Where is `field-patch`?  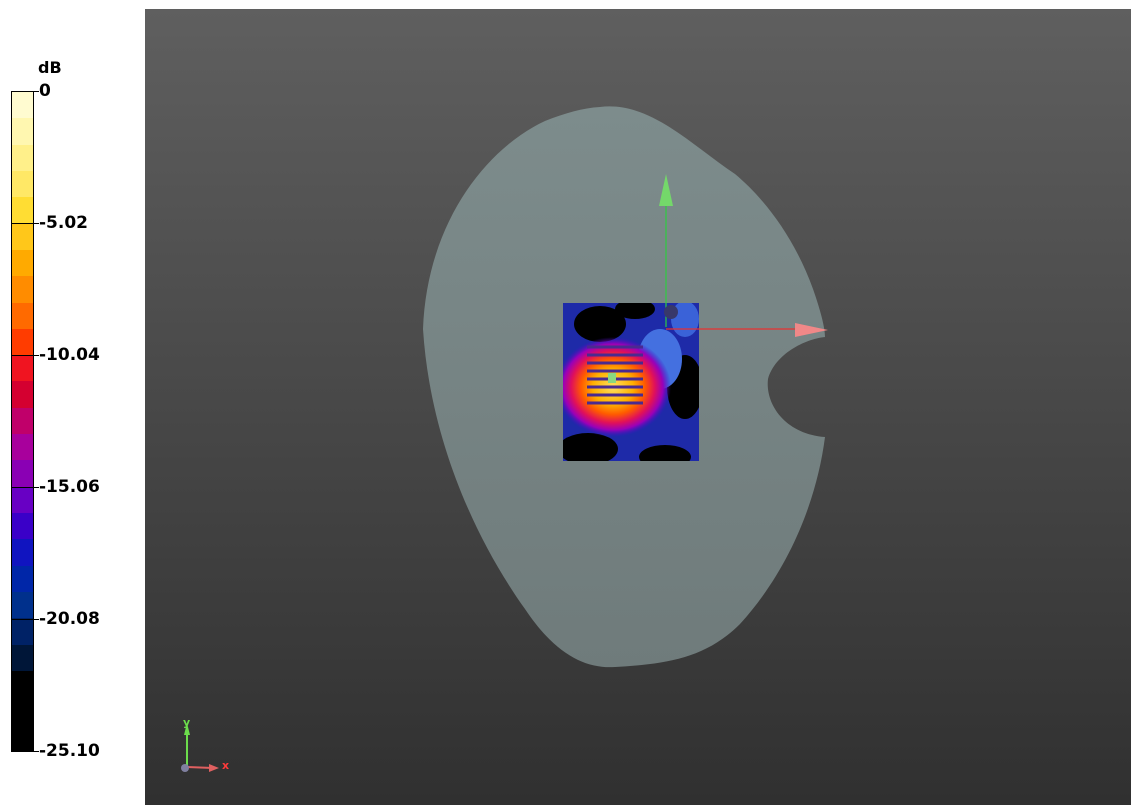 field-patch is located at coordinates (629, 384).